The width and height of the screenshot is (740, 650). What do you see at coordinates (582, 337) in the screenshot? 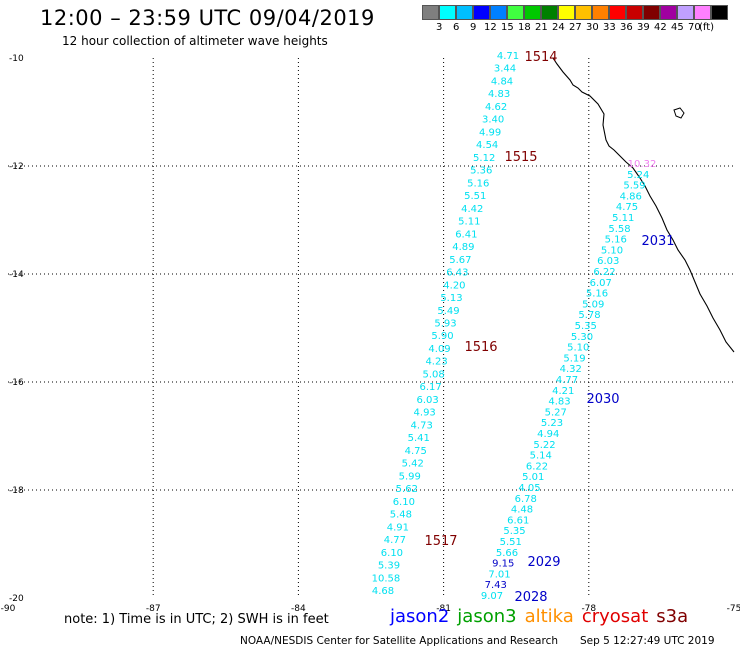
I see `wave-height-value: 5.30` at bounding box center [582, 337].